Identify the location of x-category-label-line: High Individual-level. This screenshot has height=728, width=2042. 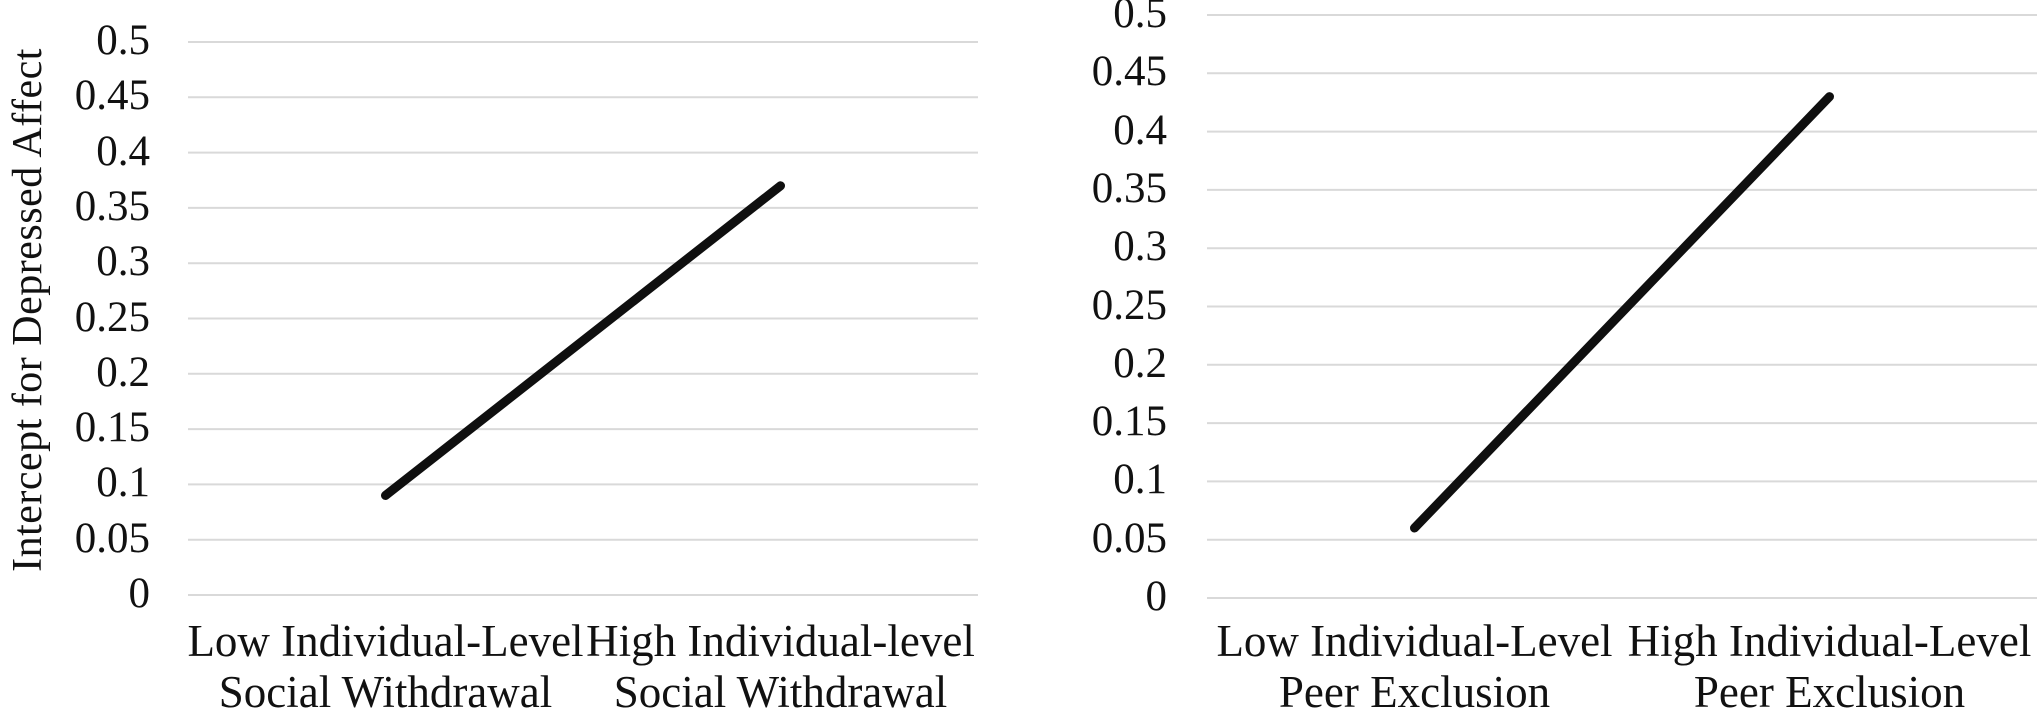
(780, 641).